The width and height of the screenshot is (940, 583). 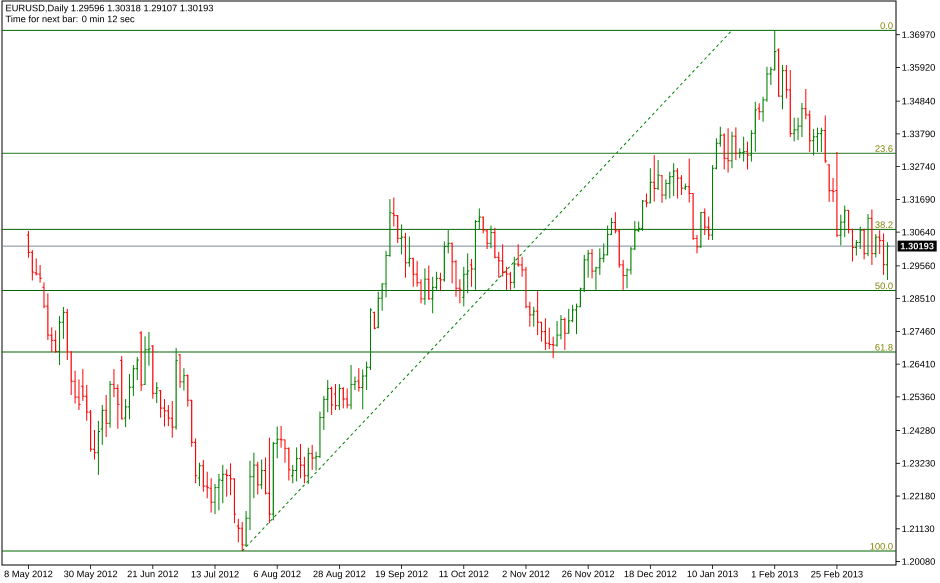 What do you see at coordinates (918, 134) in the screenshot?
I see `y-tick-label: 1.33790` at bounding box center [918, 134].